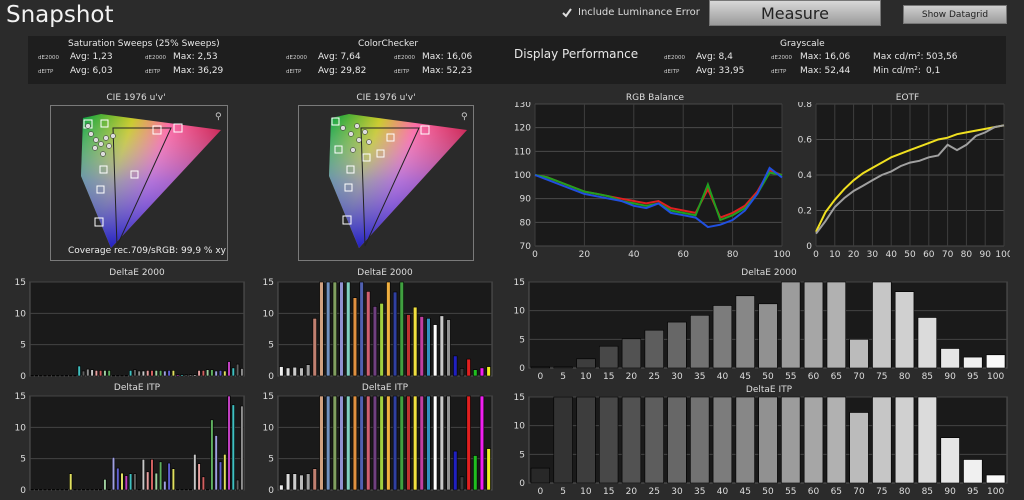 This screenshot has height=500, width=1024. I want to click on y-tick-label: 0.4, so click(805, 176).